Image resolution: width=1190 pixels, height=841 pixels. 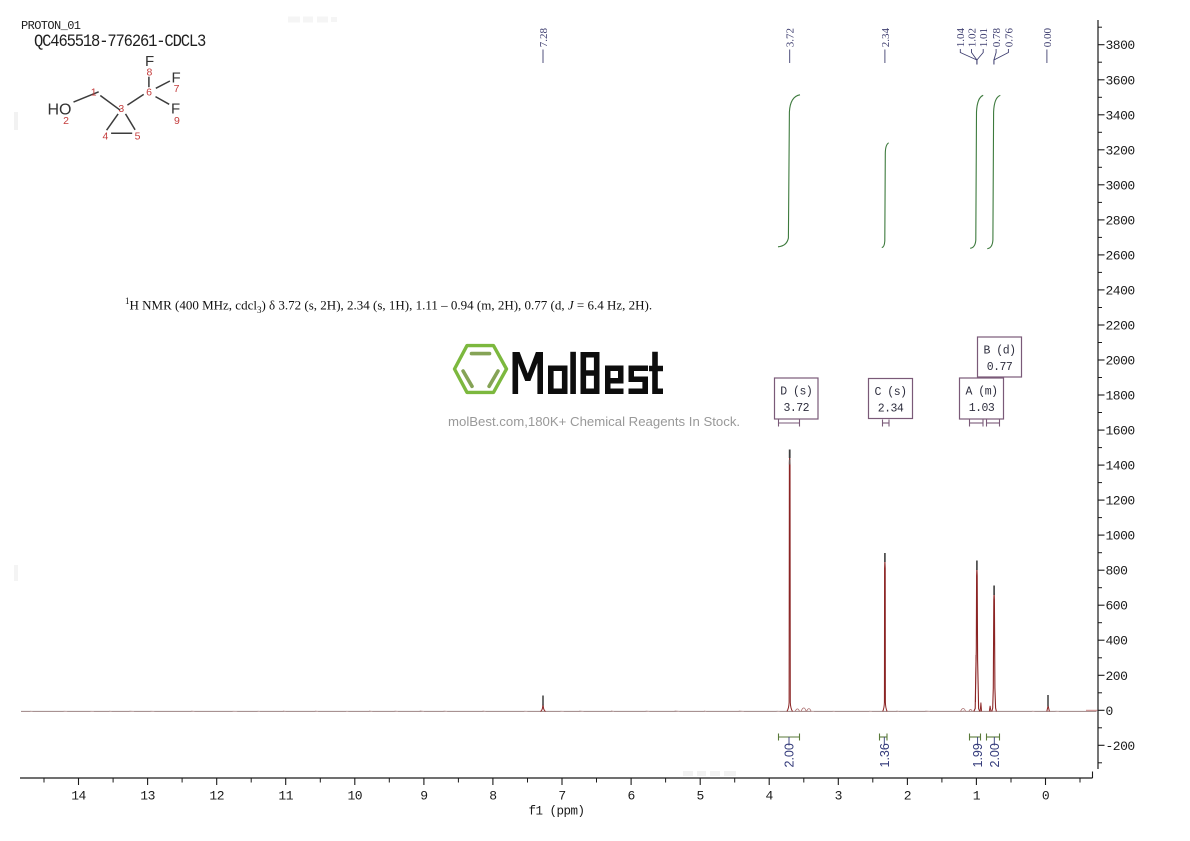 I want to click on svg-text: 2000, so click(x=1120, y=361).